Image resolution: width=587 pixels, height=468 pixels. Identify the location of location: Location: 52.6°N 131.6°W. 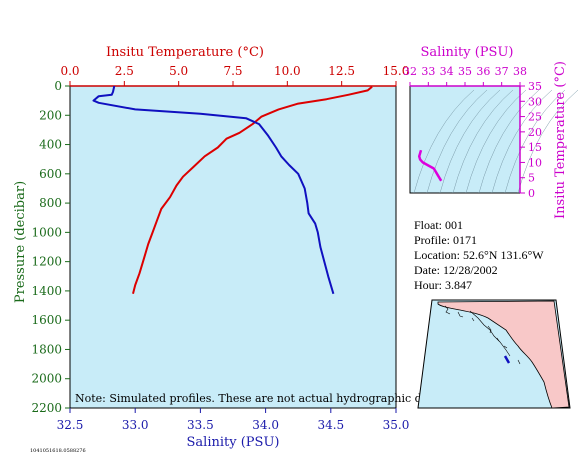
(479, 255).